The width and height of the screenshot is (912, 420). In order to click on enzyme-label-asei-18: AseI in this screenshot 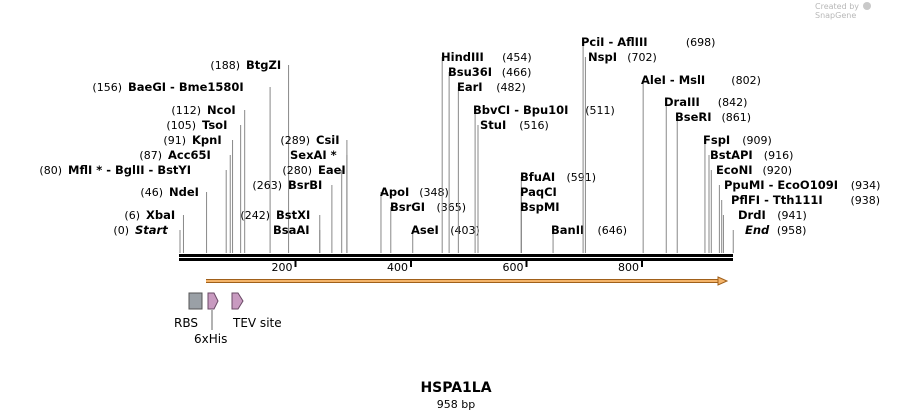, I will do `click(425, 230)`.